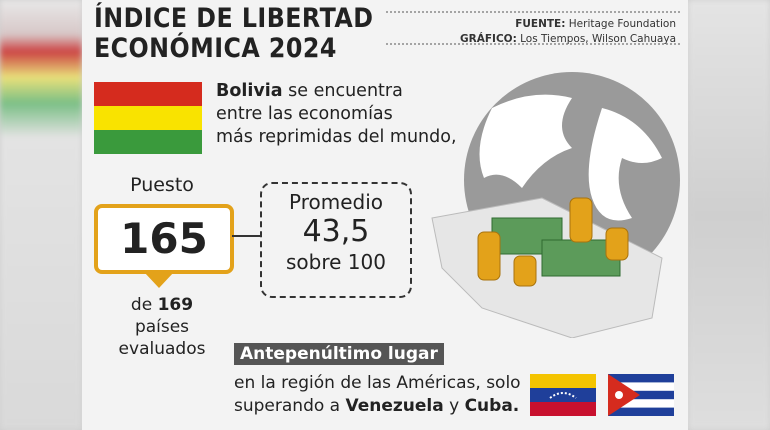 The image size is (770, 430). I want to click on source: FUENTE: Heritage Foundation, so click(595, 24).